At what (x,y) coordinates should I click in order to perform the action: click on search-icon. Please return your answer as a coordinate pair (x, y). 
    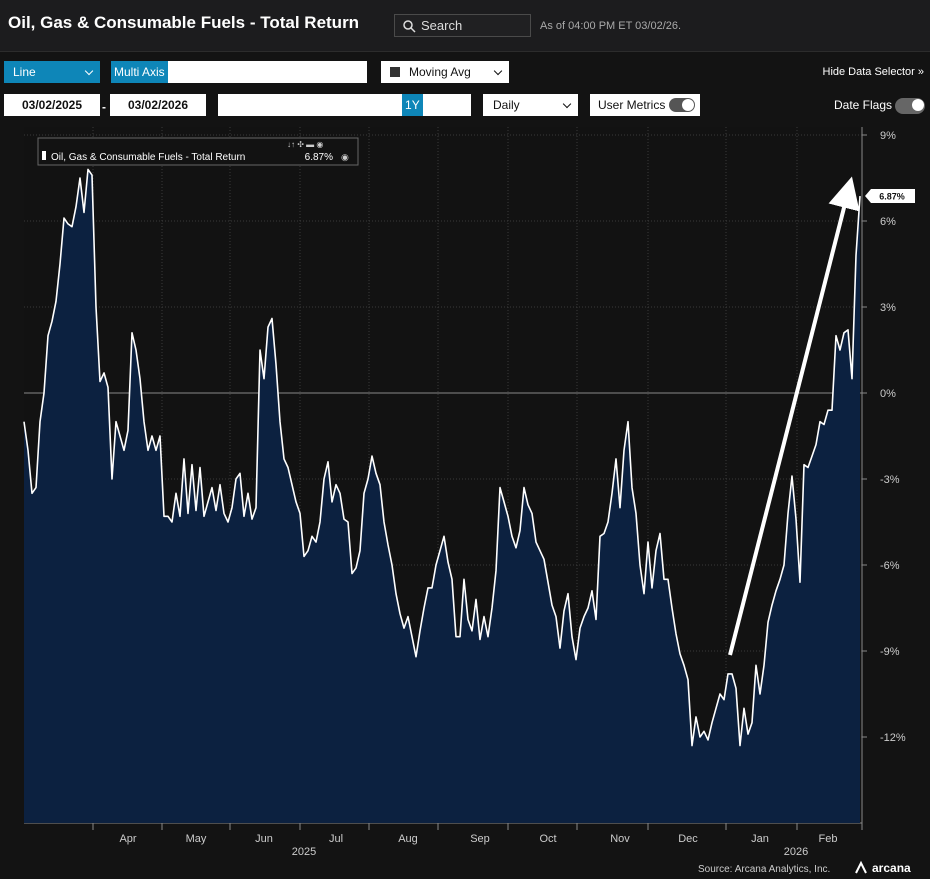
    Looking at the image, I should click on (409, 26).